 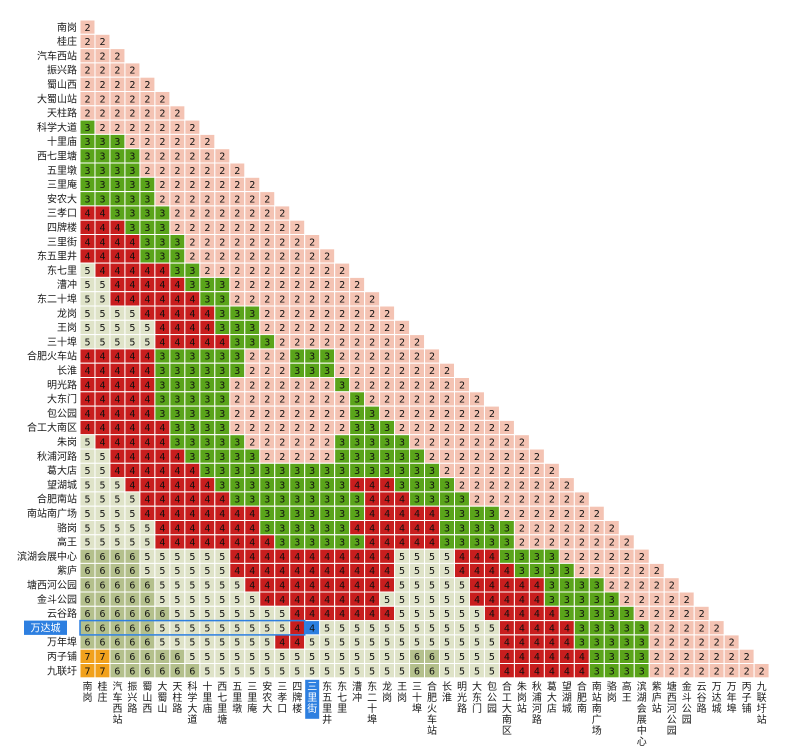 What do you see at coordinates (117, 614) in the screenshot?
I see `cell-value: 6` at bounding box center [117, 614].